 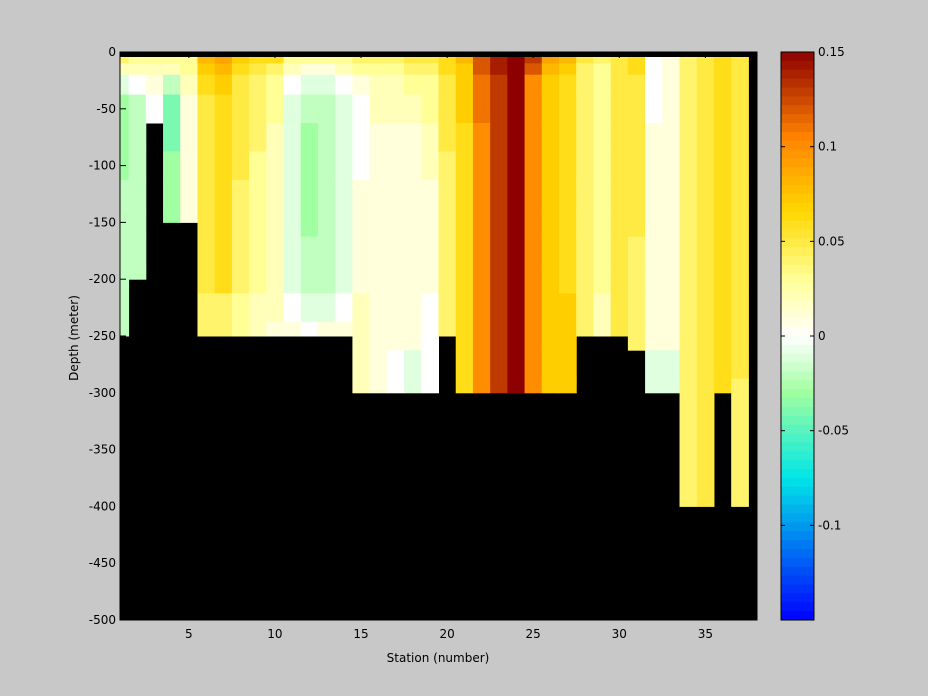 What do you see at coordinates (533, 634) in the screenshot?
I see `x-tick-label: 25` at bounding box center [533, 634].